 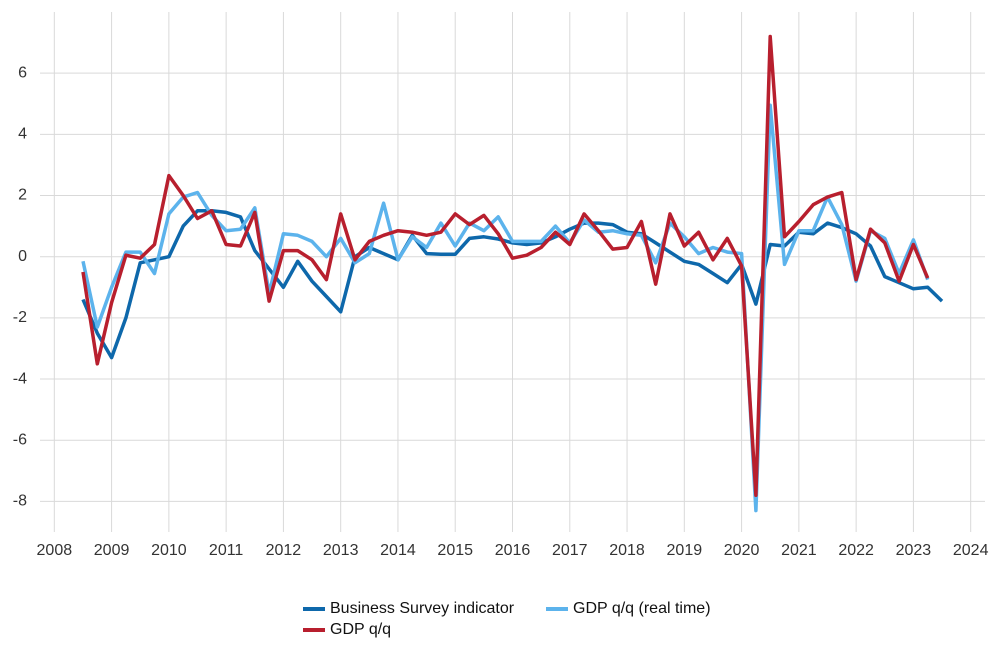 What do you see at coordinates (627, 550) in the screenshot?
I see `x-tick-label: 2018` at bounding box center [627, 550].